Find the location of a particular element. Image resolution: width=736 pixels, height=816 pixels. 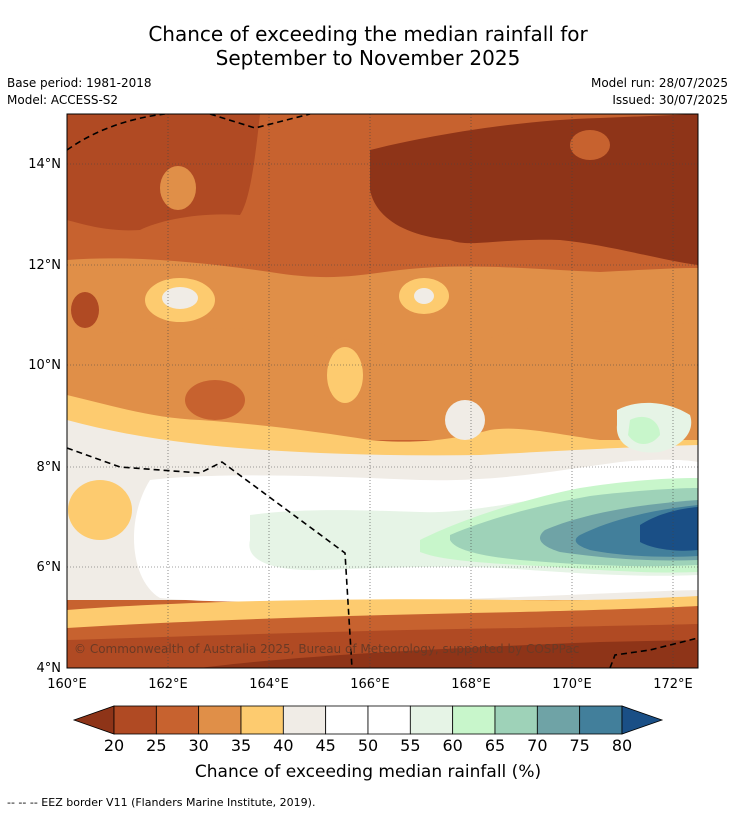

lat-label: 8°N is located at coordinates (49, 467).